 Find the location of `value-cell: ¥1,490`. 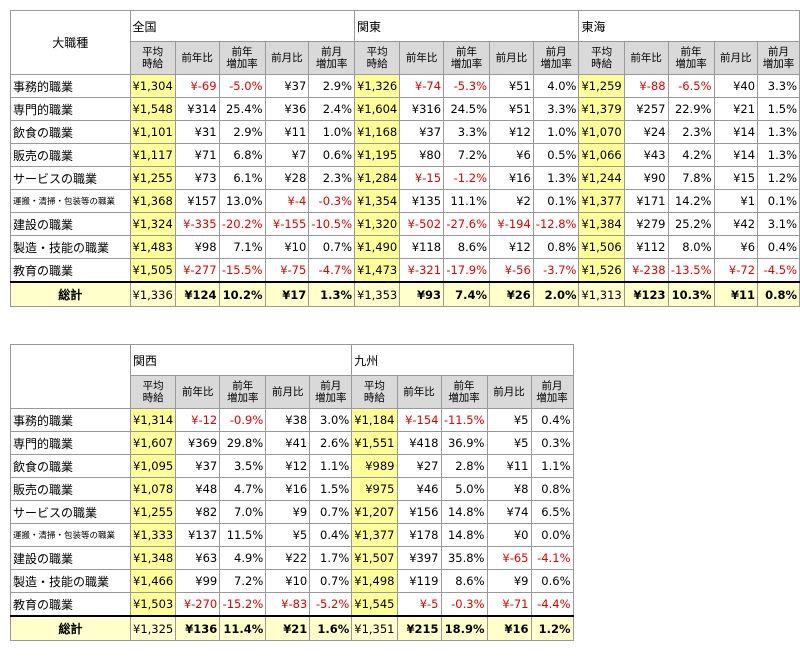

value-cell: ¥1,490 is located at coordinates (377, 247).